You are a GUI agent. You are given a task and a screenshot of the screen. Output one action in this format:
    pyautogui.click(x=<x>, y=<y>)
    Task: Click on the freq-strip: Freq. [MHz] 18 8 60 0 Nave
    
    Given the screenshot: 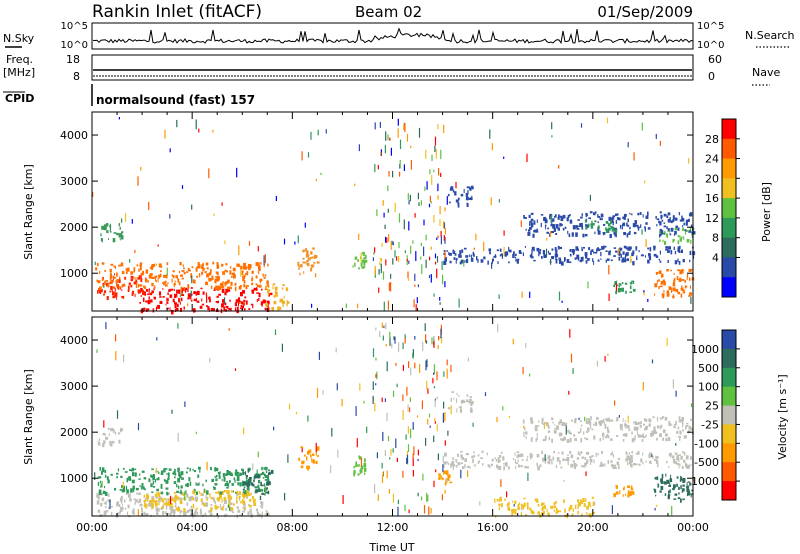 What is the action you would take?
    pyautogui.click(x=391, y=69)
    